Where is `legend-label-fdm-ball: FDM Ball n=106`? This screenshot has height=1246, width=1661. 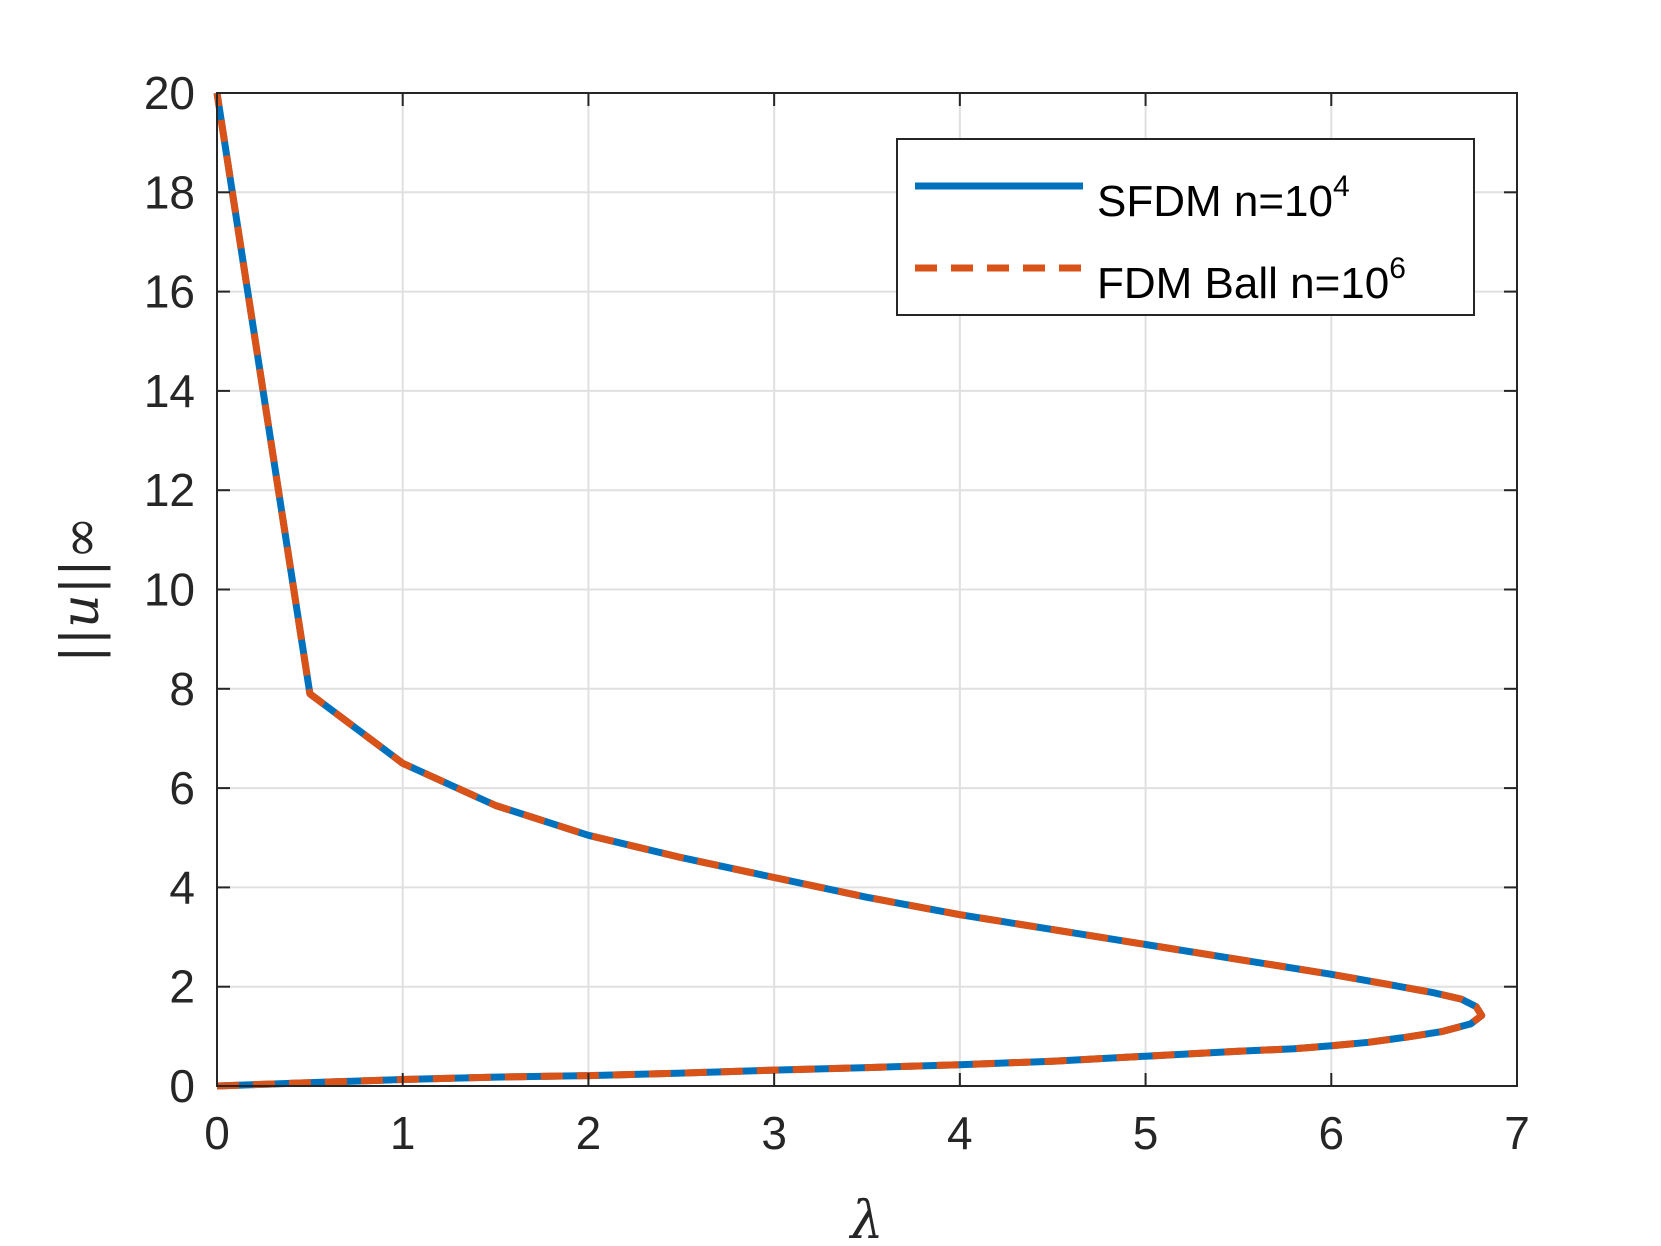
legend-label-fdm-ball: FDM Ball n=106 is located at coordinates (1251, 280).